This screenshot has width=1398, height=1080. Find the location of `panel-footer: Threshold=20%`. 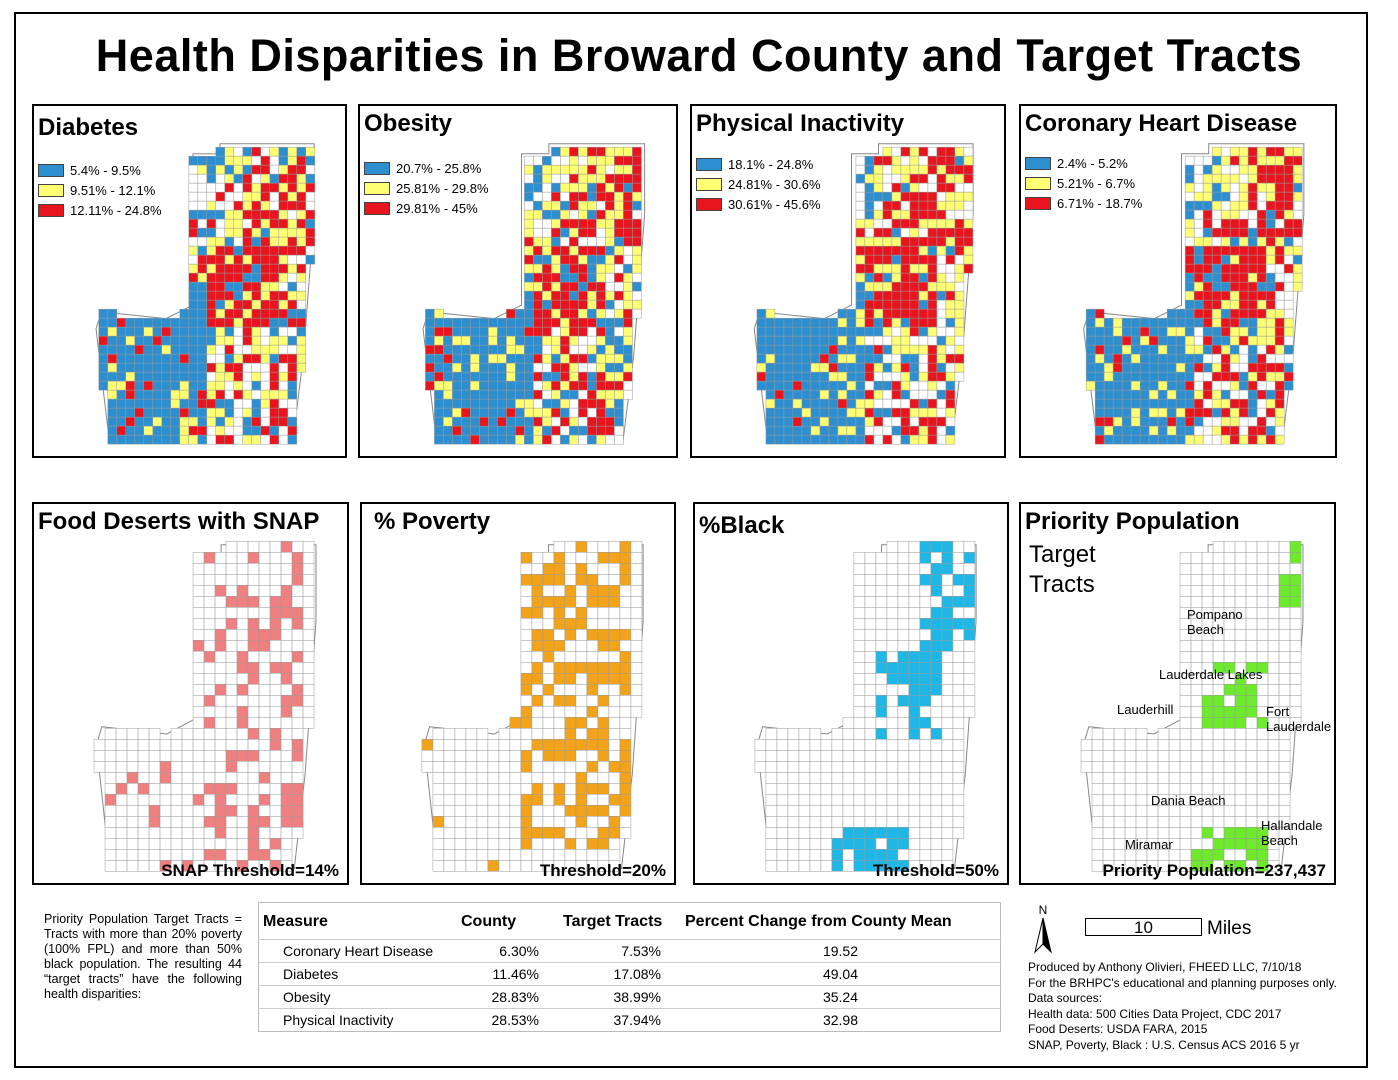

panel-footer: Threshold=20% is located at coordinates (602, 870).